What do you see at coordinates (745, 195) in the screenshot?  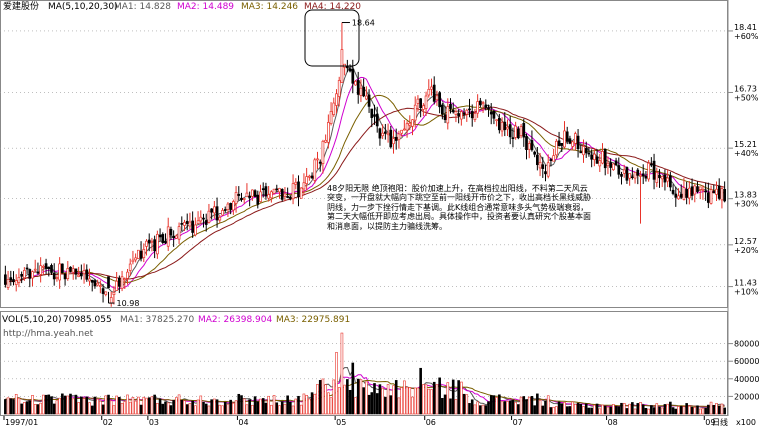 I see `y-tick-price: 13.83` at bounding box center [745, 195].